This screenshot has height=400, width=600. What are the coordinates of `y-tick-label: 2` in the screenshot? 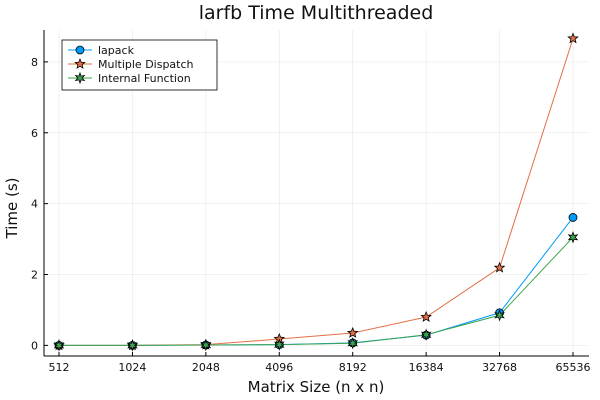 It's located at (34, 275).